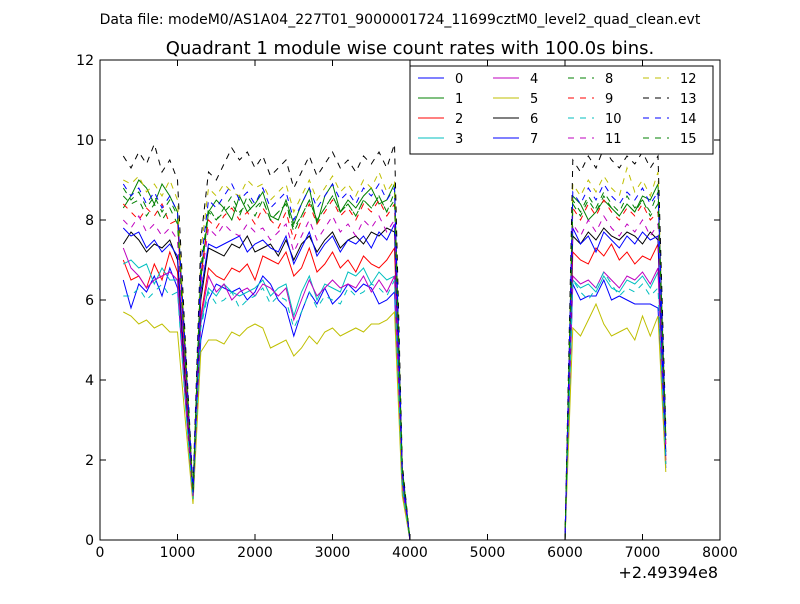 This screenshot has height=604, width=800. Describe the element at coordinates (100, 553) in the screenshot. I see `x-tick-label: 0` at that location.